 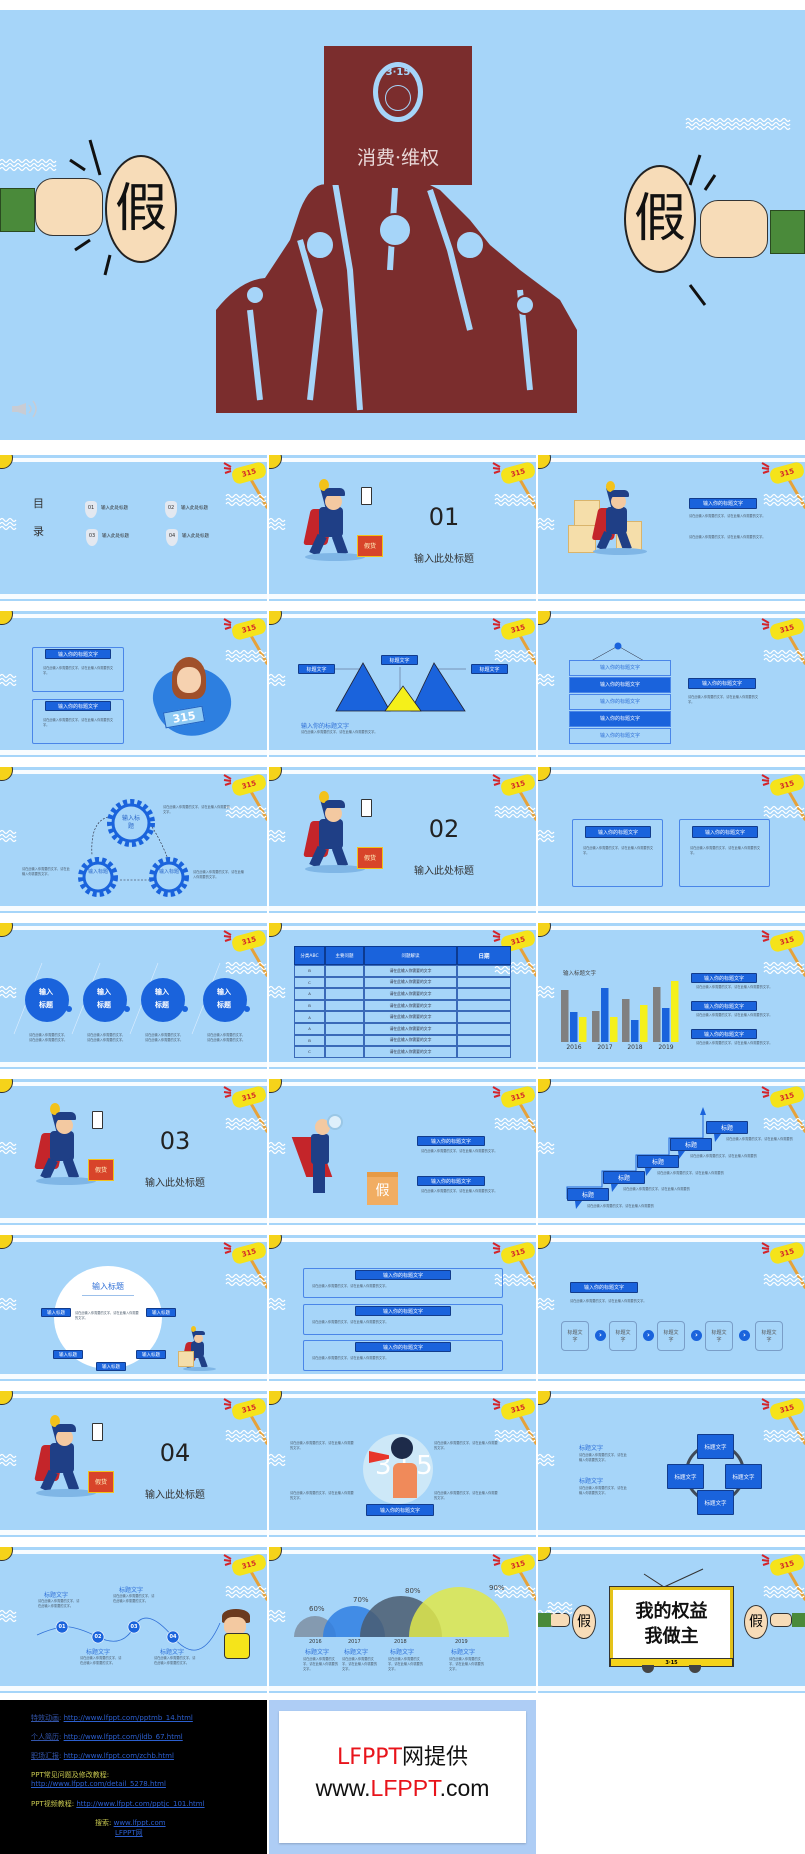 I want to click on link-url: http://www.lfppt.com/pptjc_101.html, so click(x=140, y=1804).